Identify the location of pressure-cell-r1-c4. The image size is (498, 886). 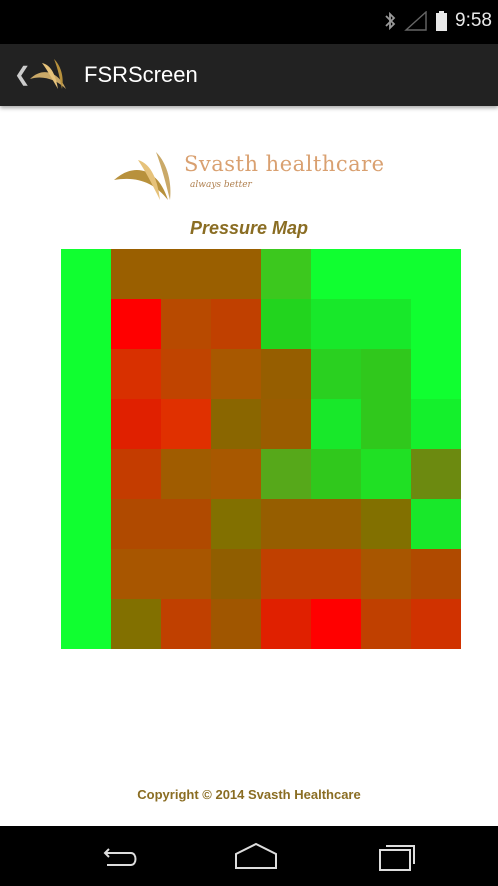
(286, 324).